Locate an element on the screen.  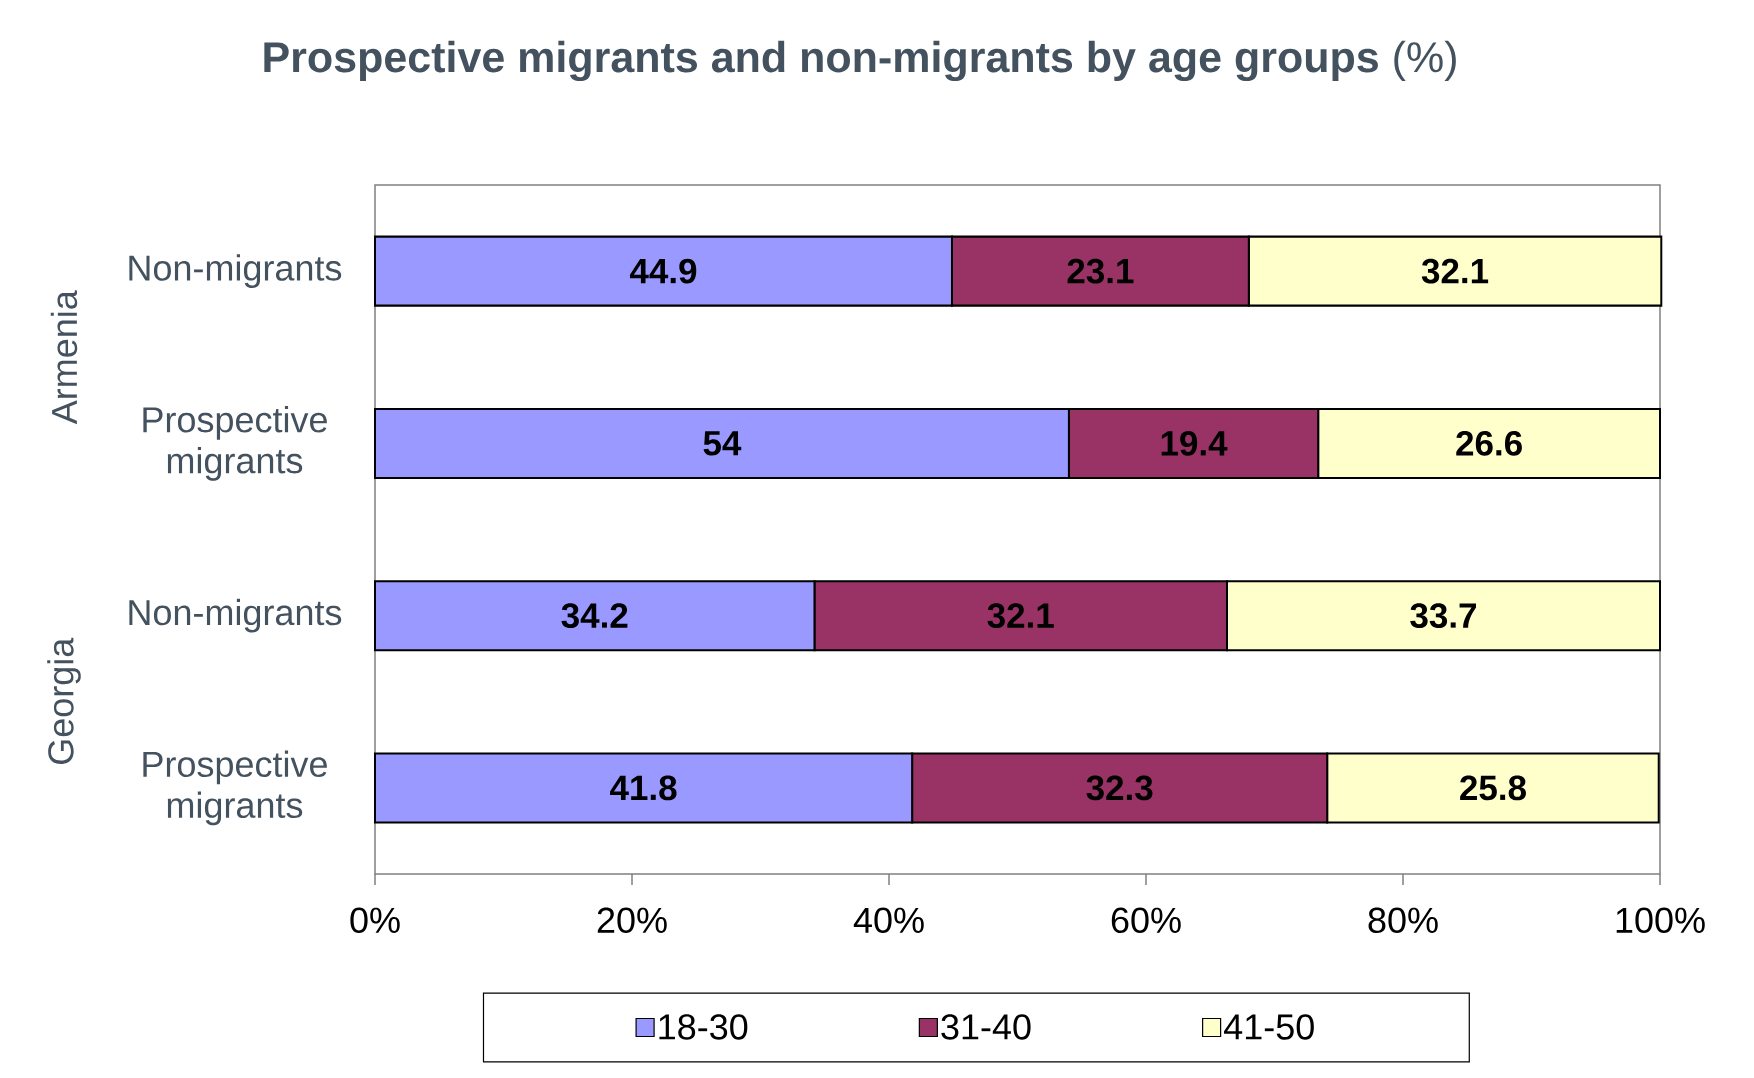
chart-title: Prospective migrants and non-migrants by age groups (%) is located at coordinates (860, 61).